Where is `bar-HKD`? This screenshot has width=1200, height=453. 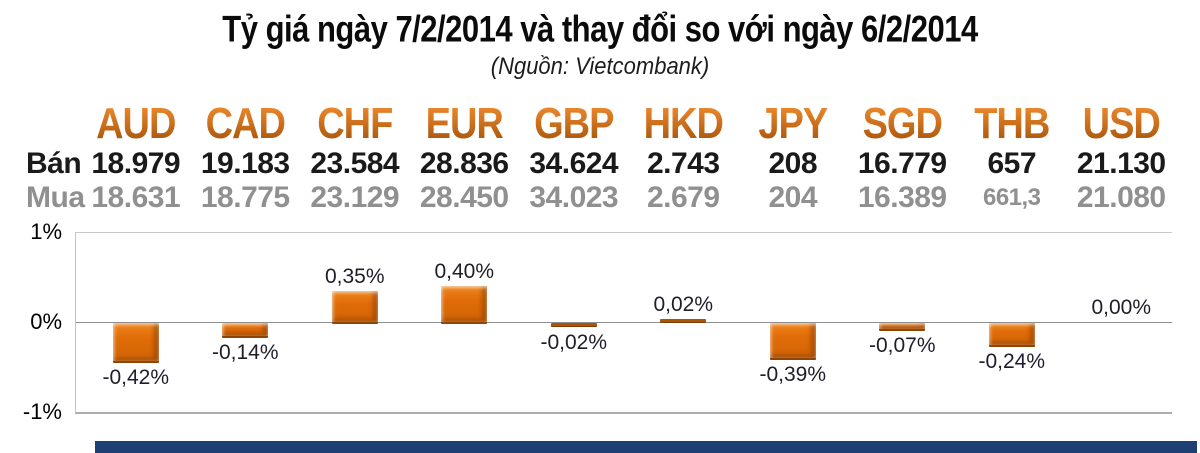 bar-HKD is located at coordinates (683, 321).